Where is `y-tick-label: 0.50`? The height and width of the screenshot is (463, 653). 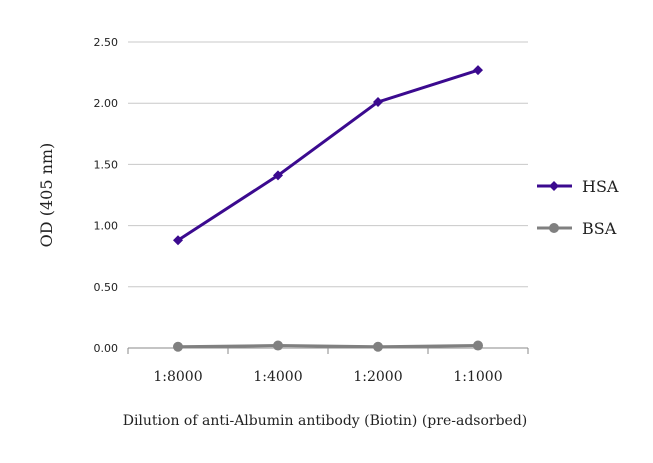
y-tick-label: 0.50 is located at coordinates (106, 287).